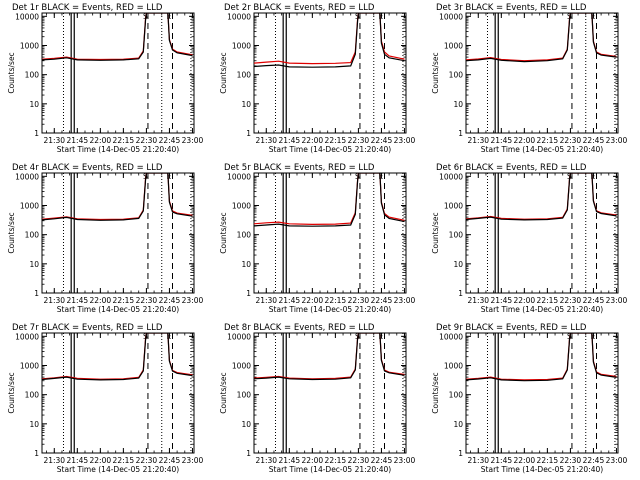 This screenshot has width=640, height=480. I want to click on panel-title: Det 2r BLACK = Events, RED = LLD, so click(299, 8).